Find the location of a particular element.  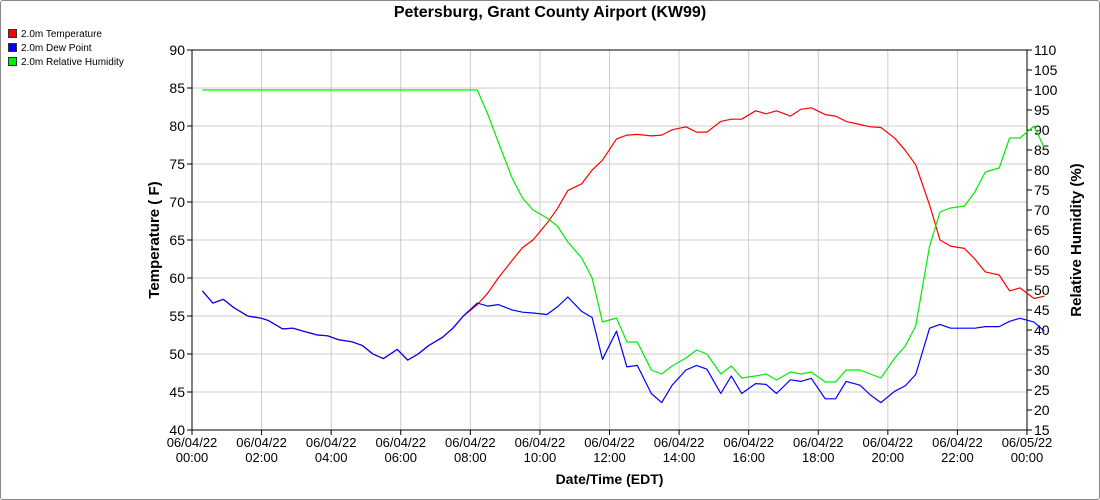

legend-swatch-dew-point is located at coordinates (12, 47).